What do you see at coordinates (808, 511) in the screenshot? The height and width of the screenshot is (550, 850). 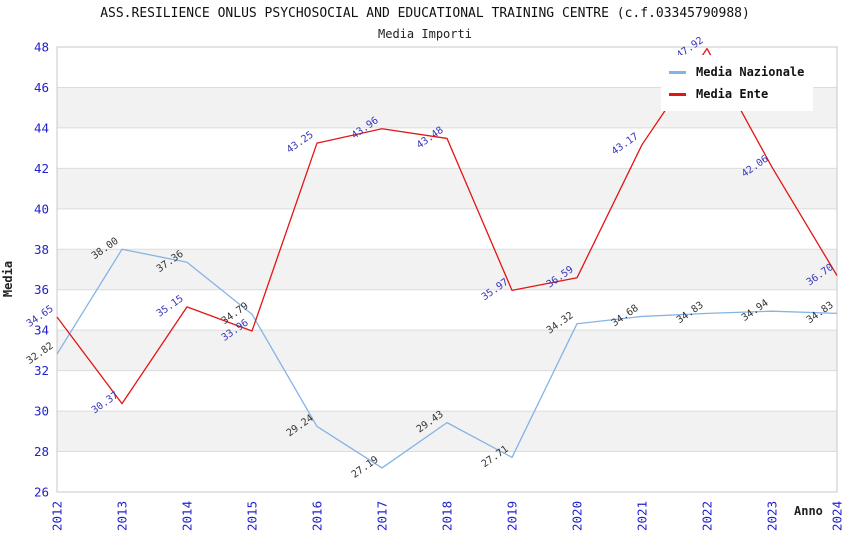 I see `x-axis-title: Anno` at bounding box center [808, 511].